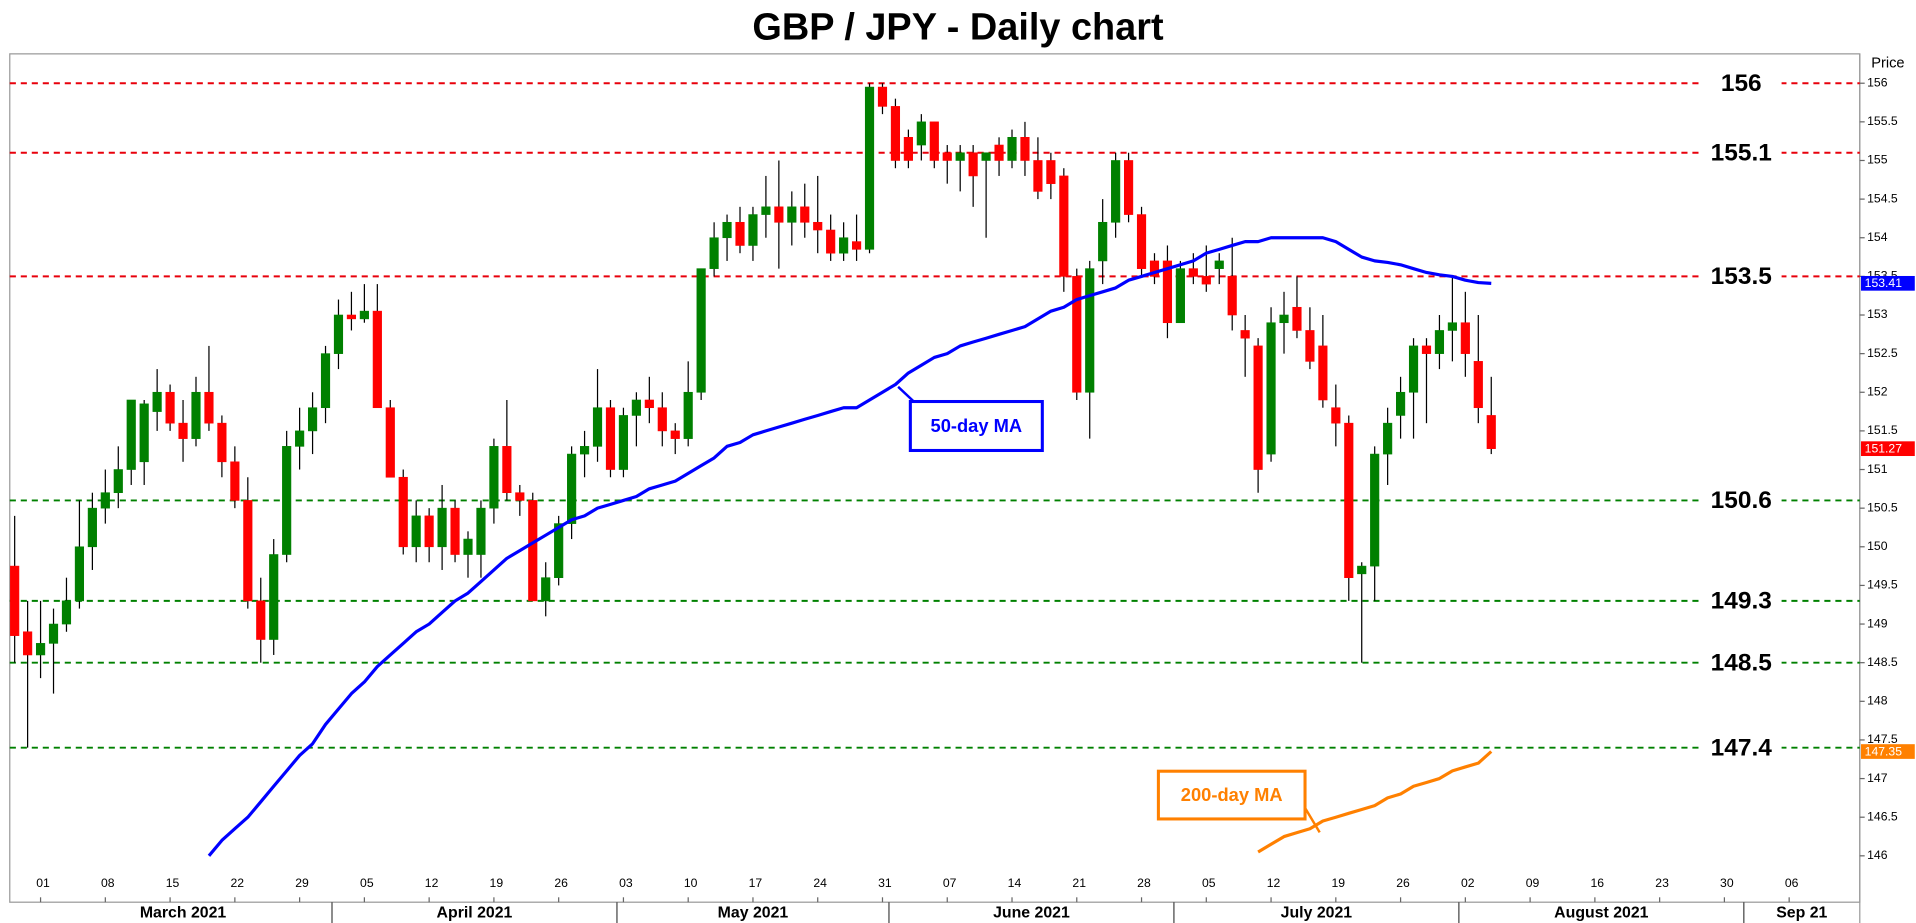  Describe the element at coordinates (1882, 430) in the screenshot. I see `y-tick-label: 151.5` at that location.